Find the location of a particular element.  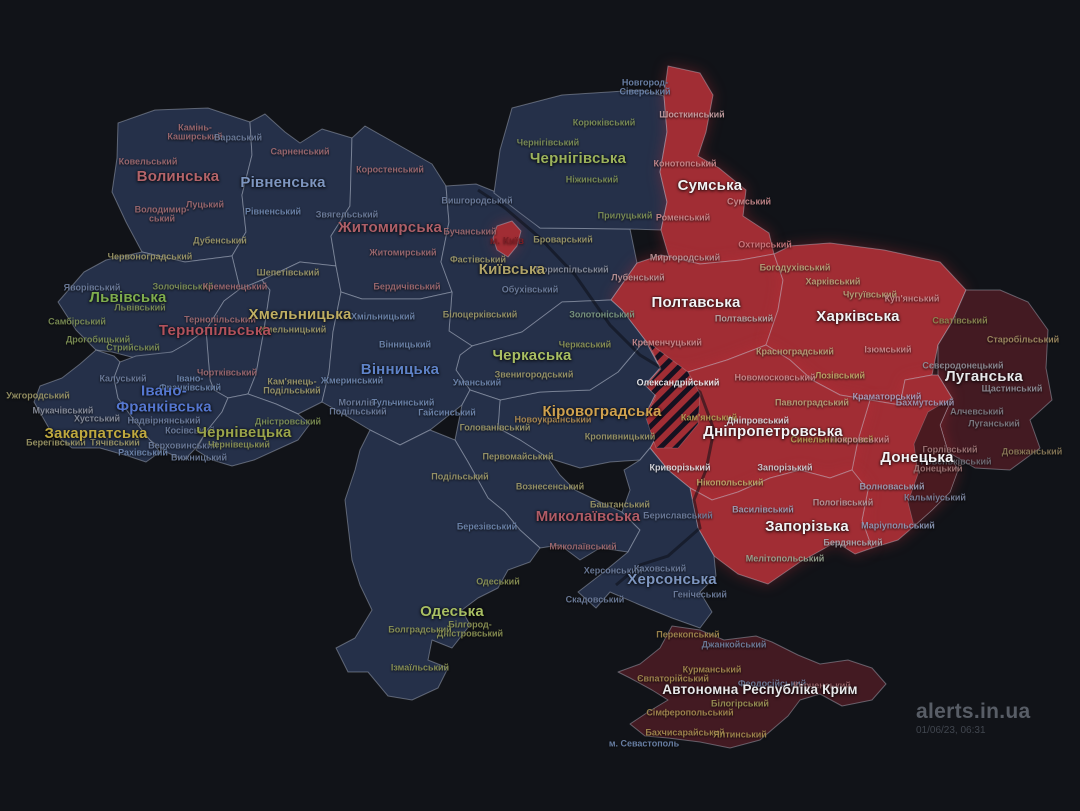

region-odesa is located at coordinates (438, 565).